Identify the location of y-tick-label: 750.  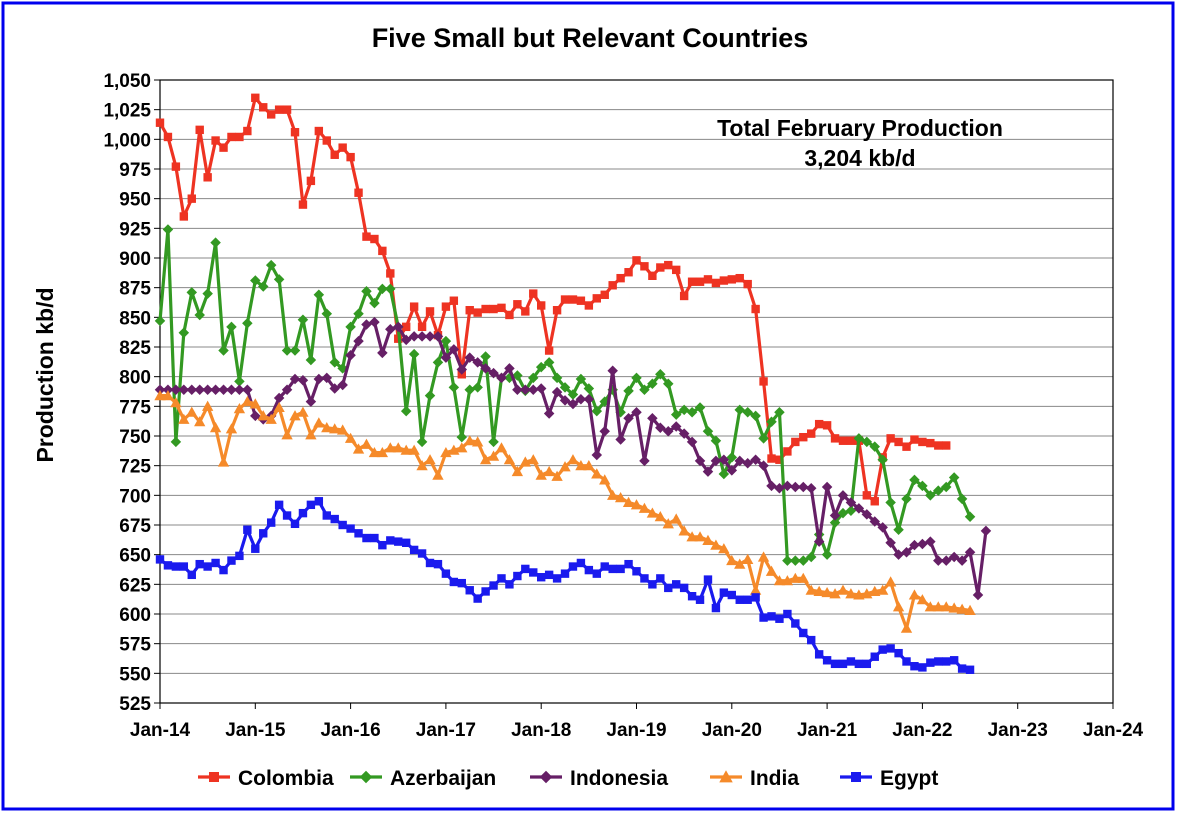
(135, 437).